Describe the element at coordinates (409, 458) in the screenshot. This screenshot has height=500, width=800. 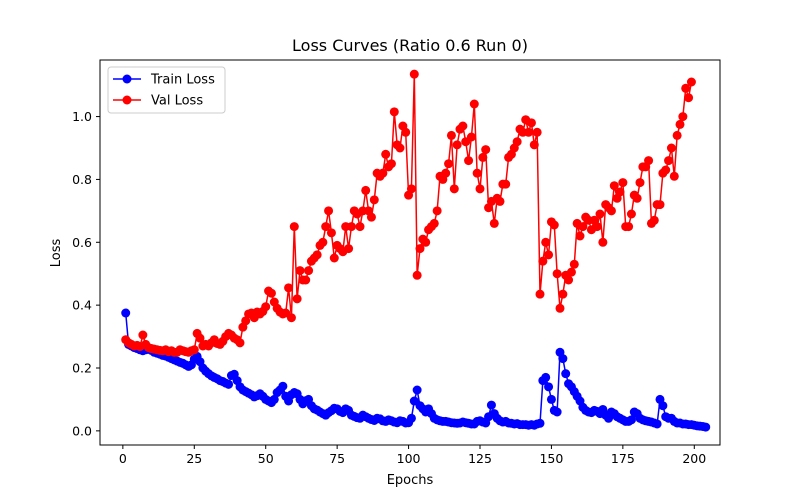
I see `x-tick-label: 100` at that location.